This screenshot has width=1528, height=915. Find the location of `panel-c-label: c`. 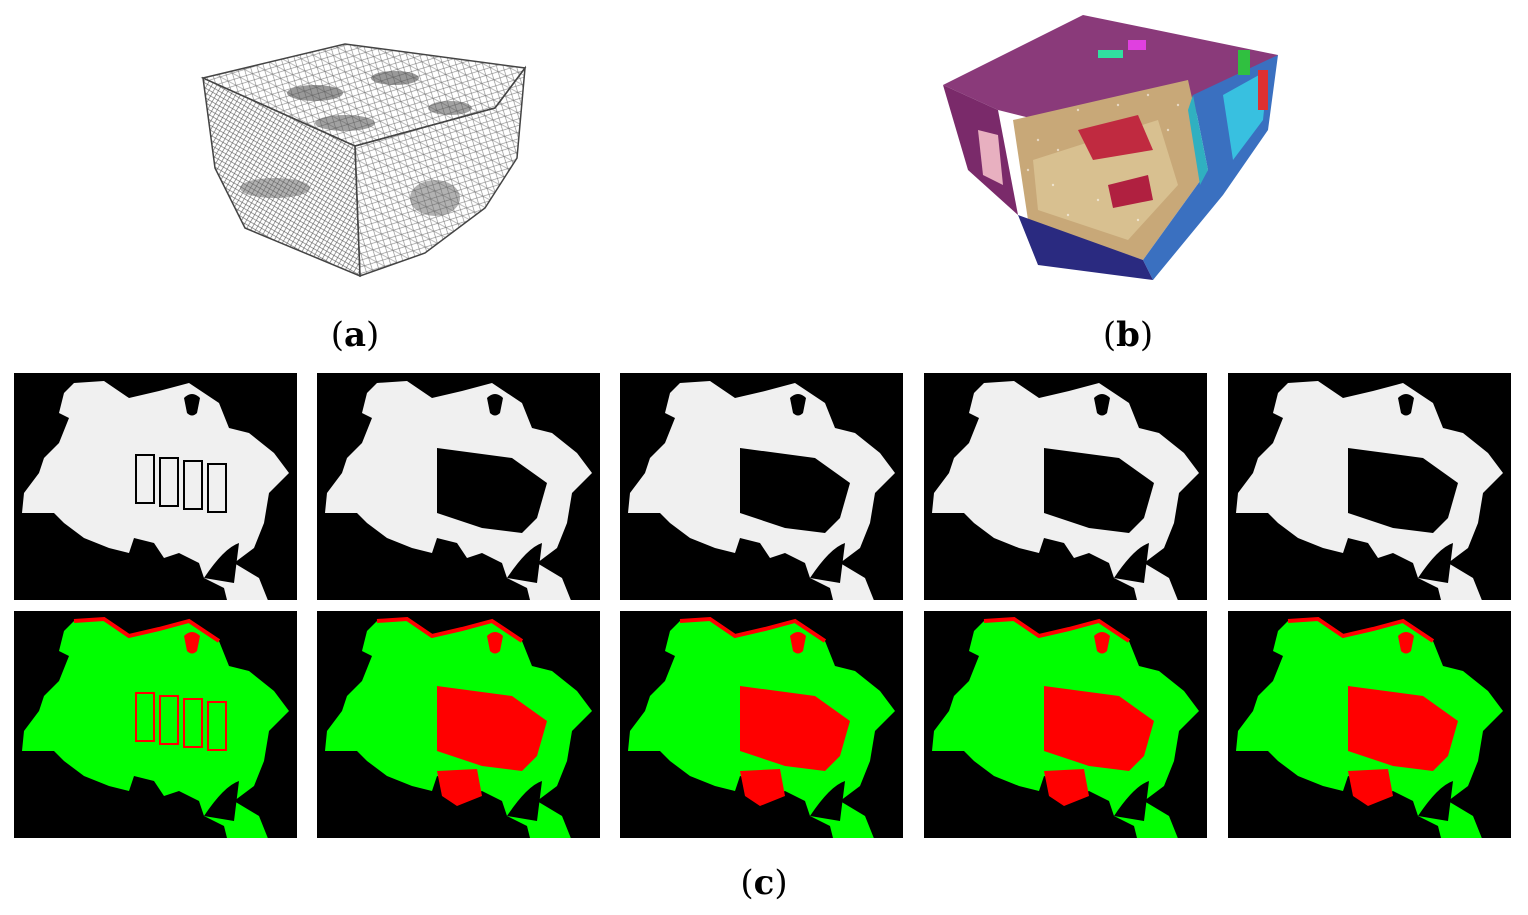

panel-c-label: c is located at coordinates (764, 883).